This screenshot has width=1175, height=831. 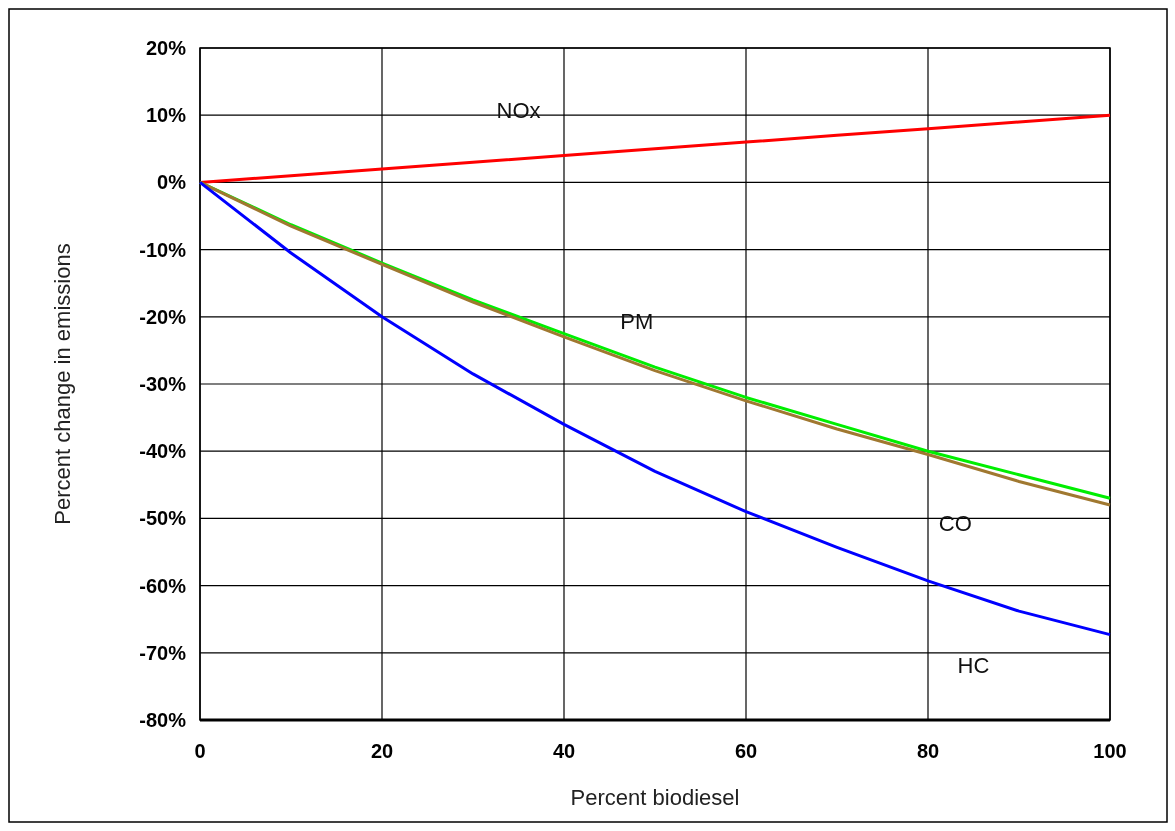 What do you see at coordinates (564, 751) in the screenshot?
I see `x-tick-label: 40` at bounding box center [564, 751].